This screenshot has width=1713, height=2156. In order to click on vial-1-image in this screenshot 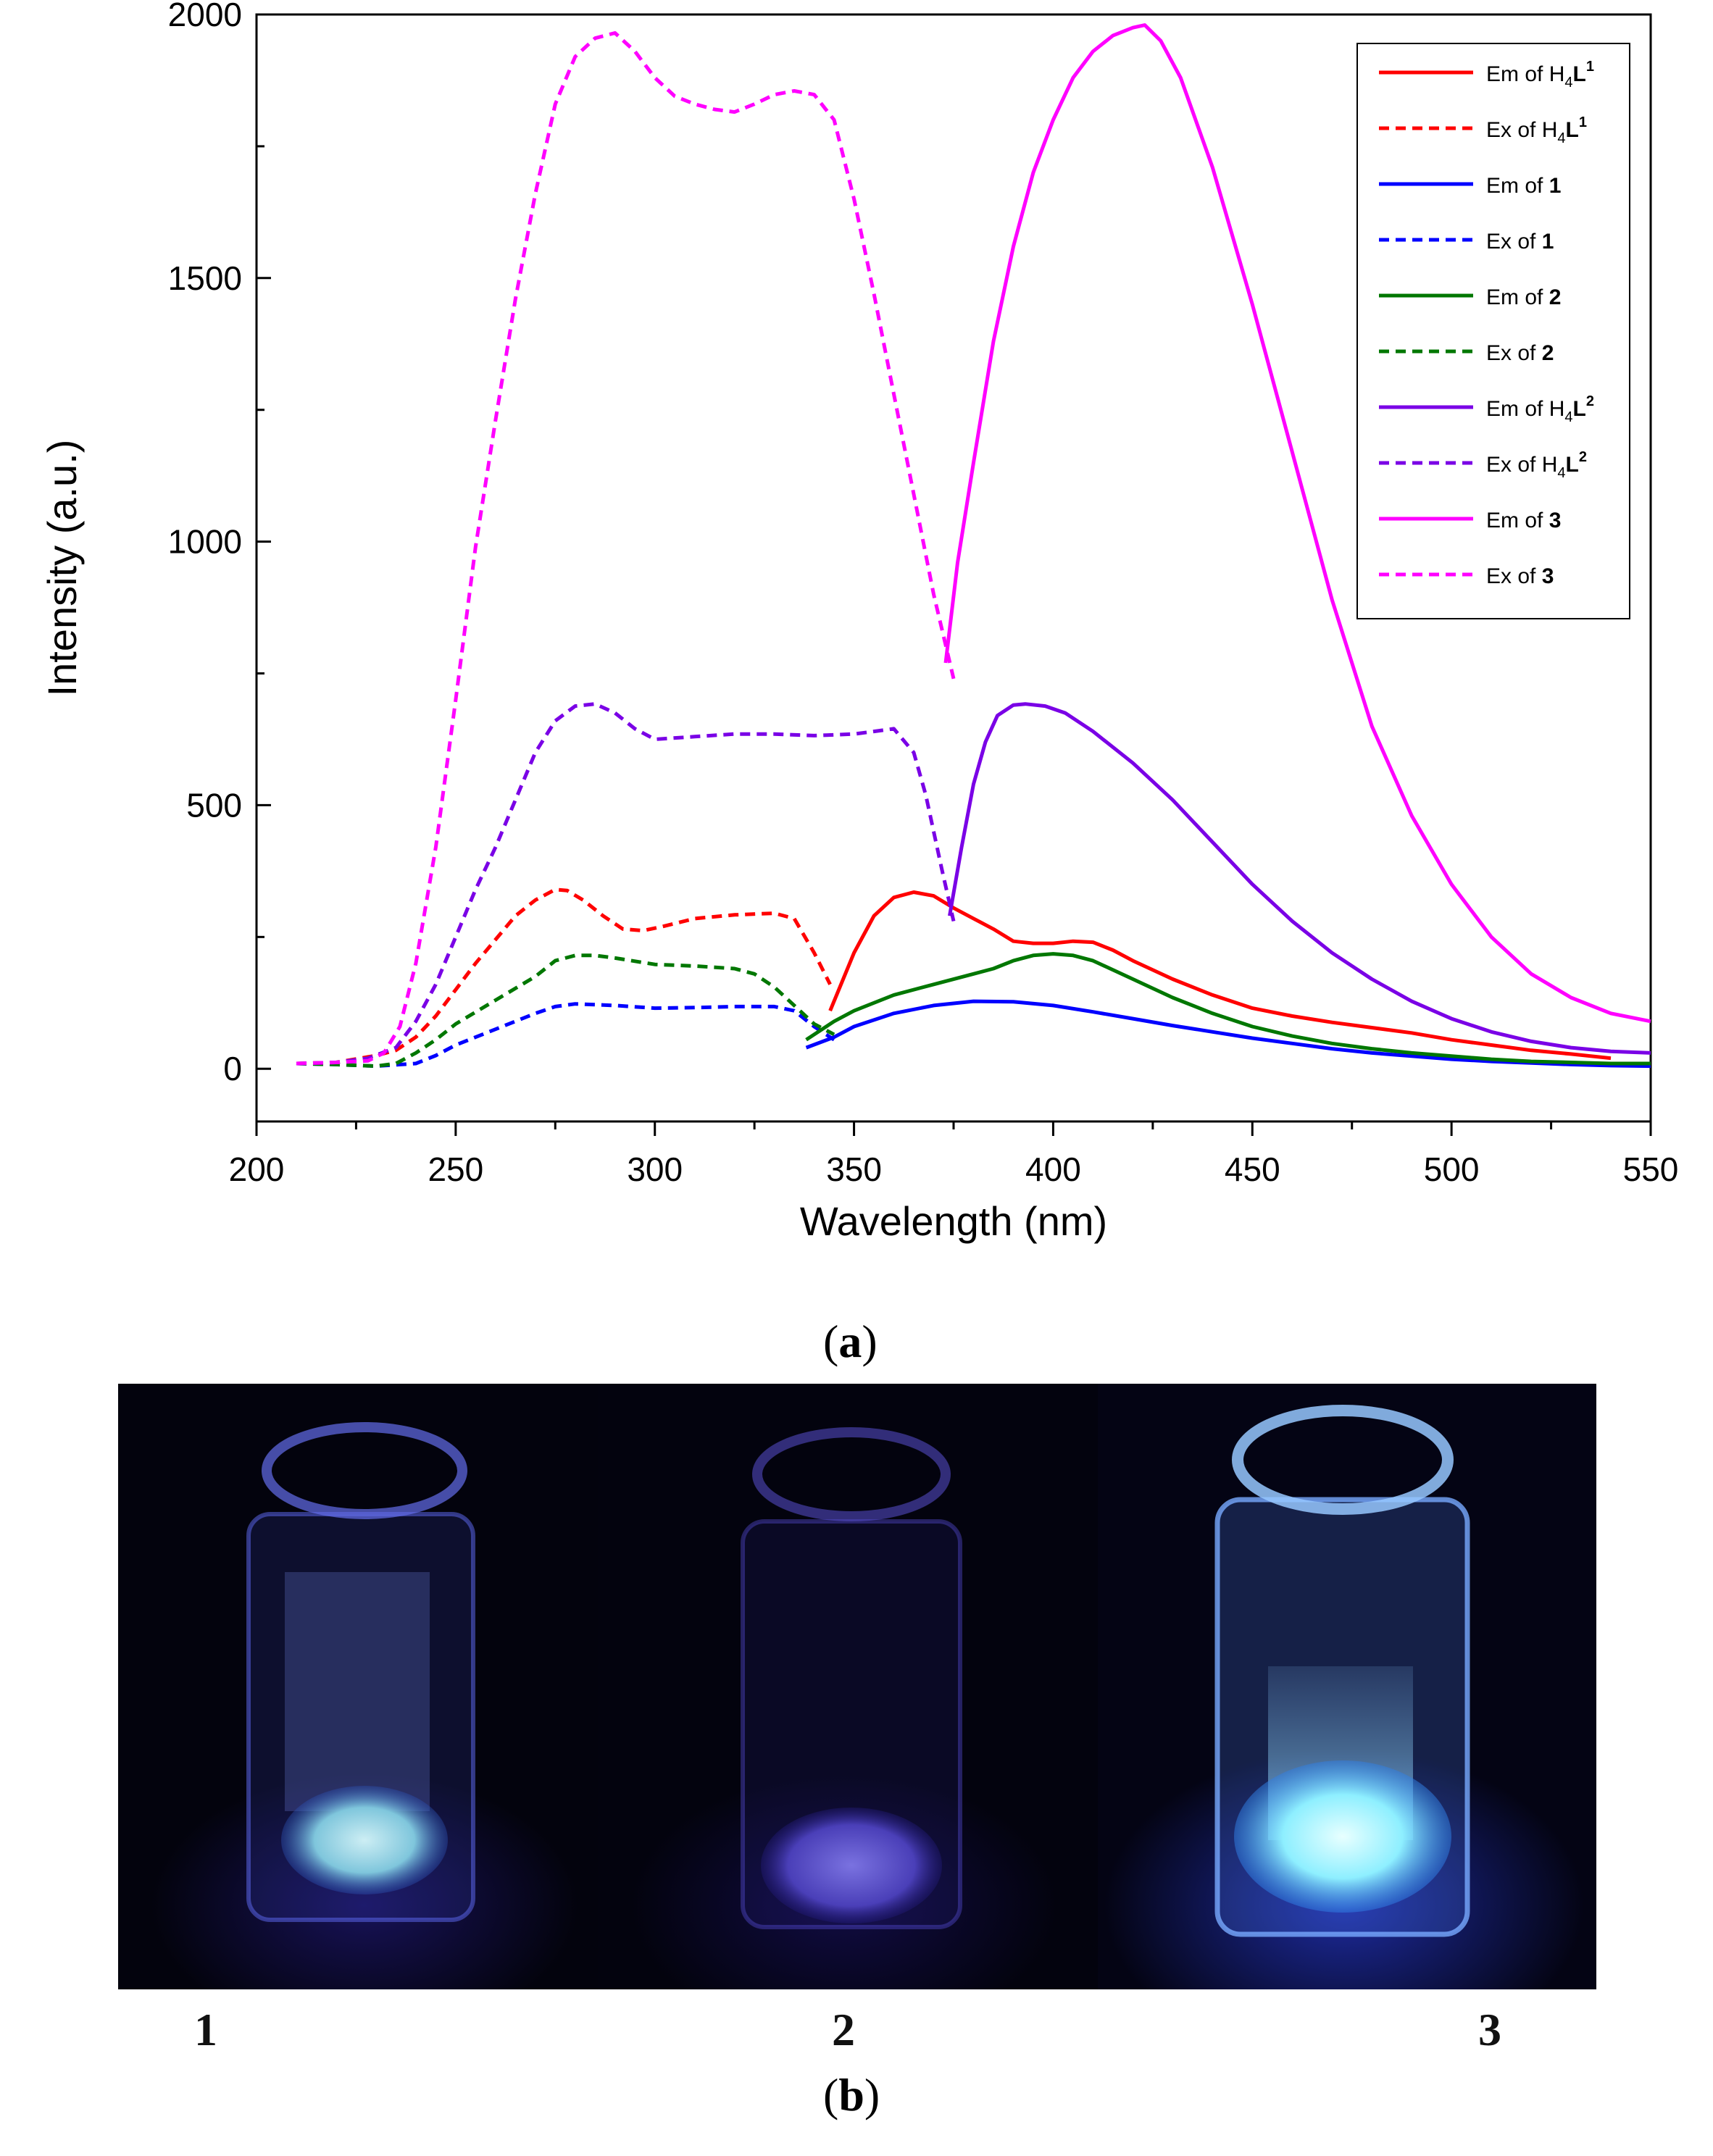, I will do `click(361, 1672)`.